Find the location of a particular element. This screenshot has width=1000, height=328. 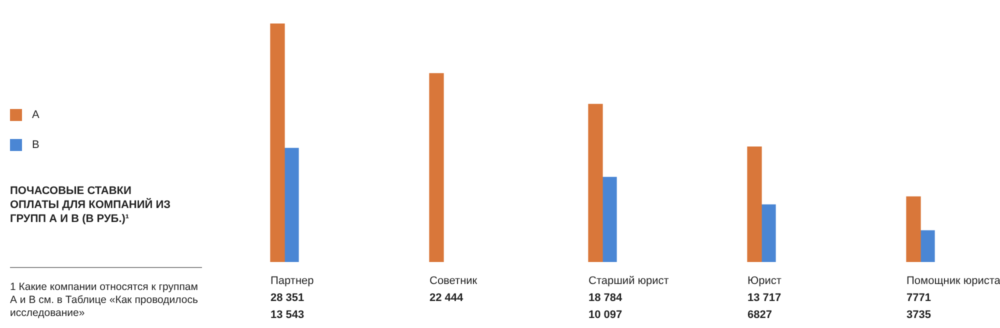

data-label: 3735 is located at coordinates (918, 315).